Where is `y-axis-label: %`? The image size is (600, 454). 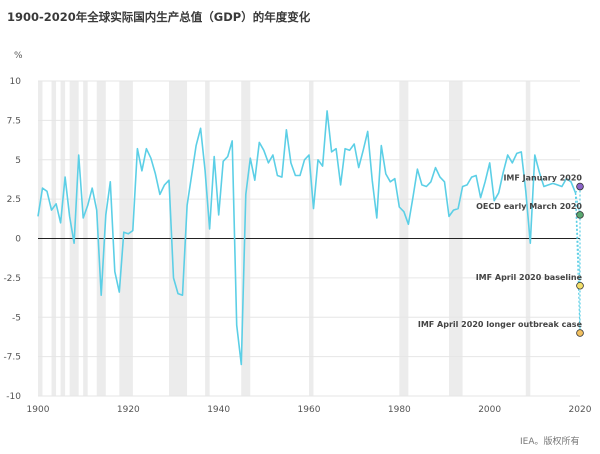
y-axis-label: % is located at coordinates (18, 56).